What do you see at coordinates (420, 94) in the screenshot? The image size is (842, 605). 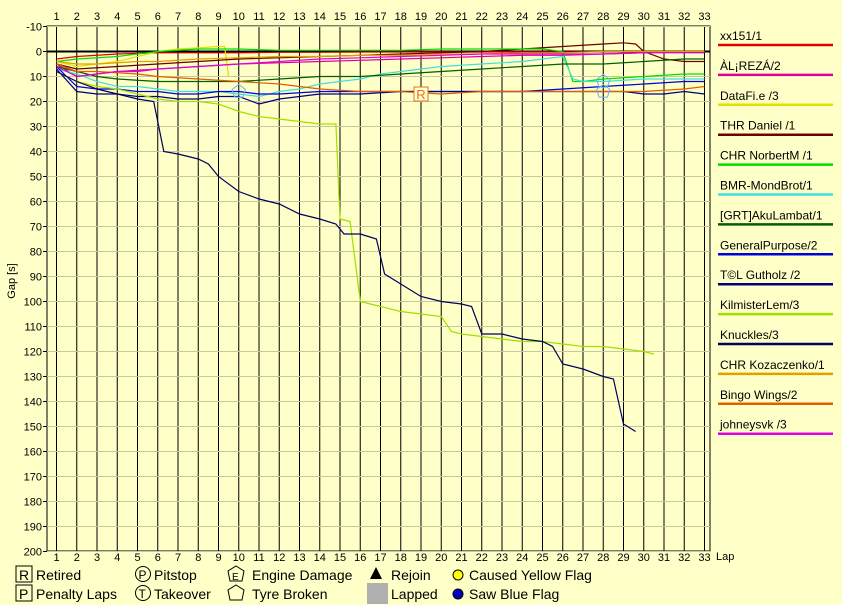 I see `retired-marker-letter: R` at bounding box center [420, 94].